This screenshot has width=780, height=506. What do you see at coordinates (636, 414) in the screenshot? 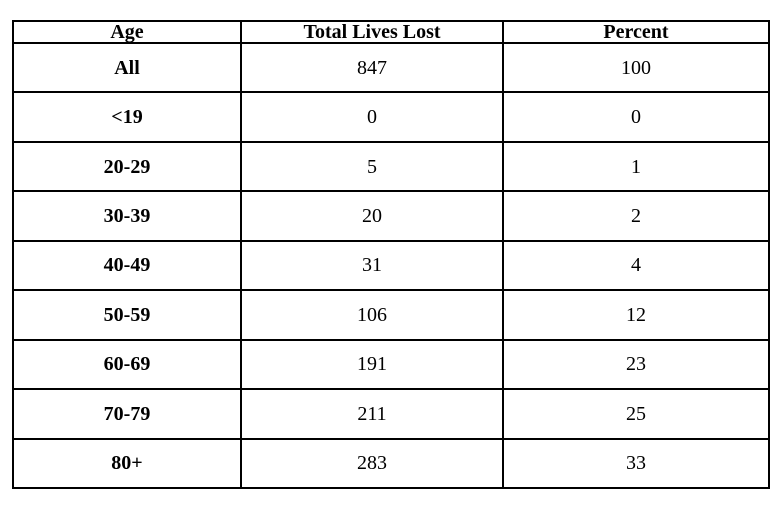
I see `cell-percent: 25` at bounding box center [636, 414].